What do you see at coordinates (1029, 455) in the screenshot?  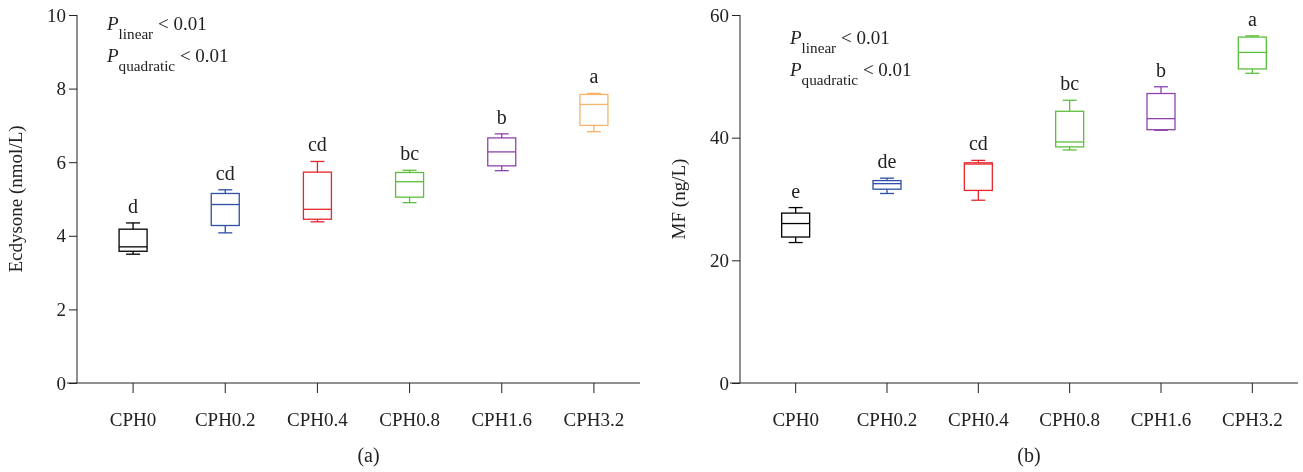 I see `text: (b)` at bounding box center [1029, 455].